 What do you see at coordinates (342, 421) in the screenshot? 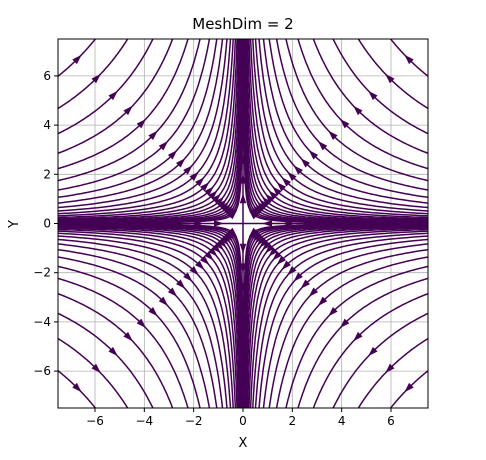
I see `x-tick-label: 4` at bounding box center [342, 421].